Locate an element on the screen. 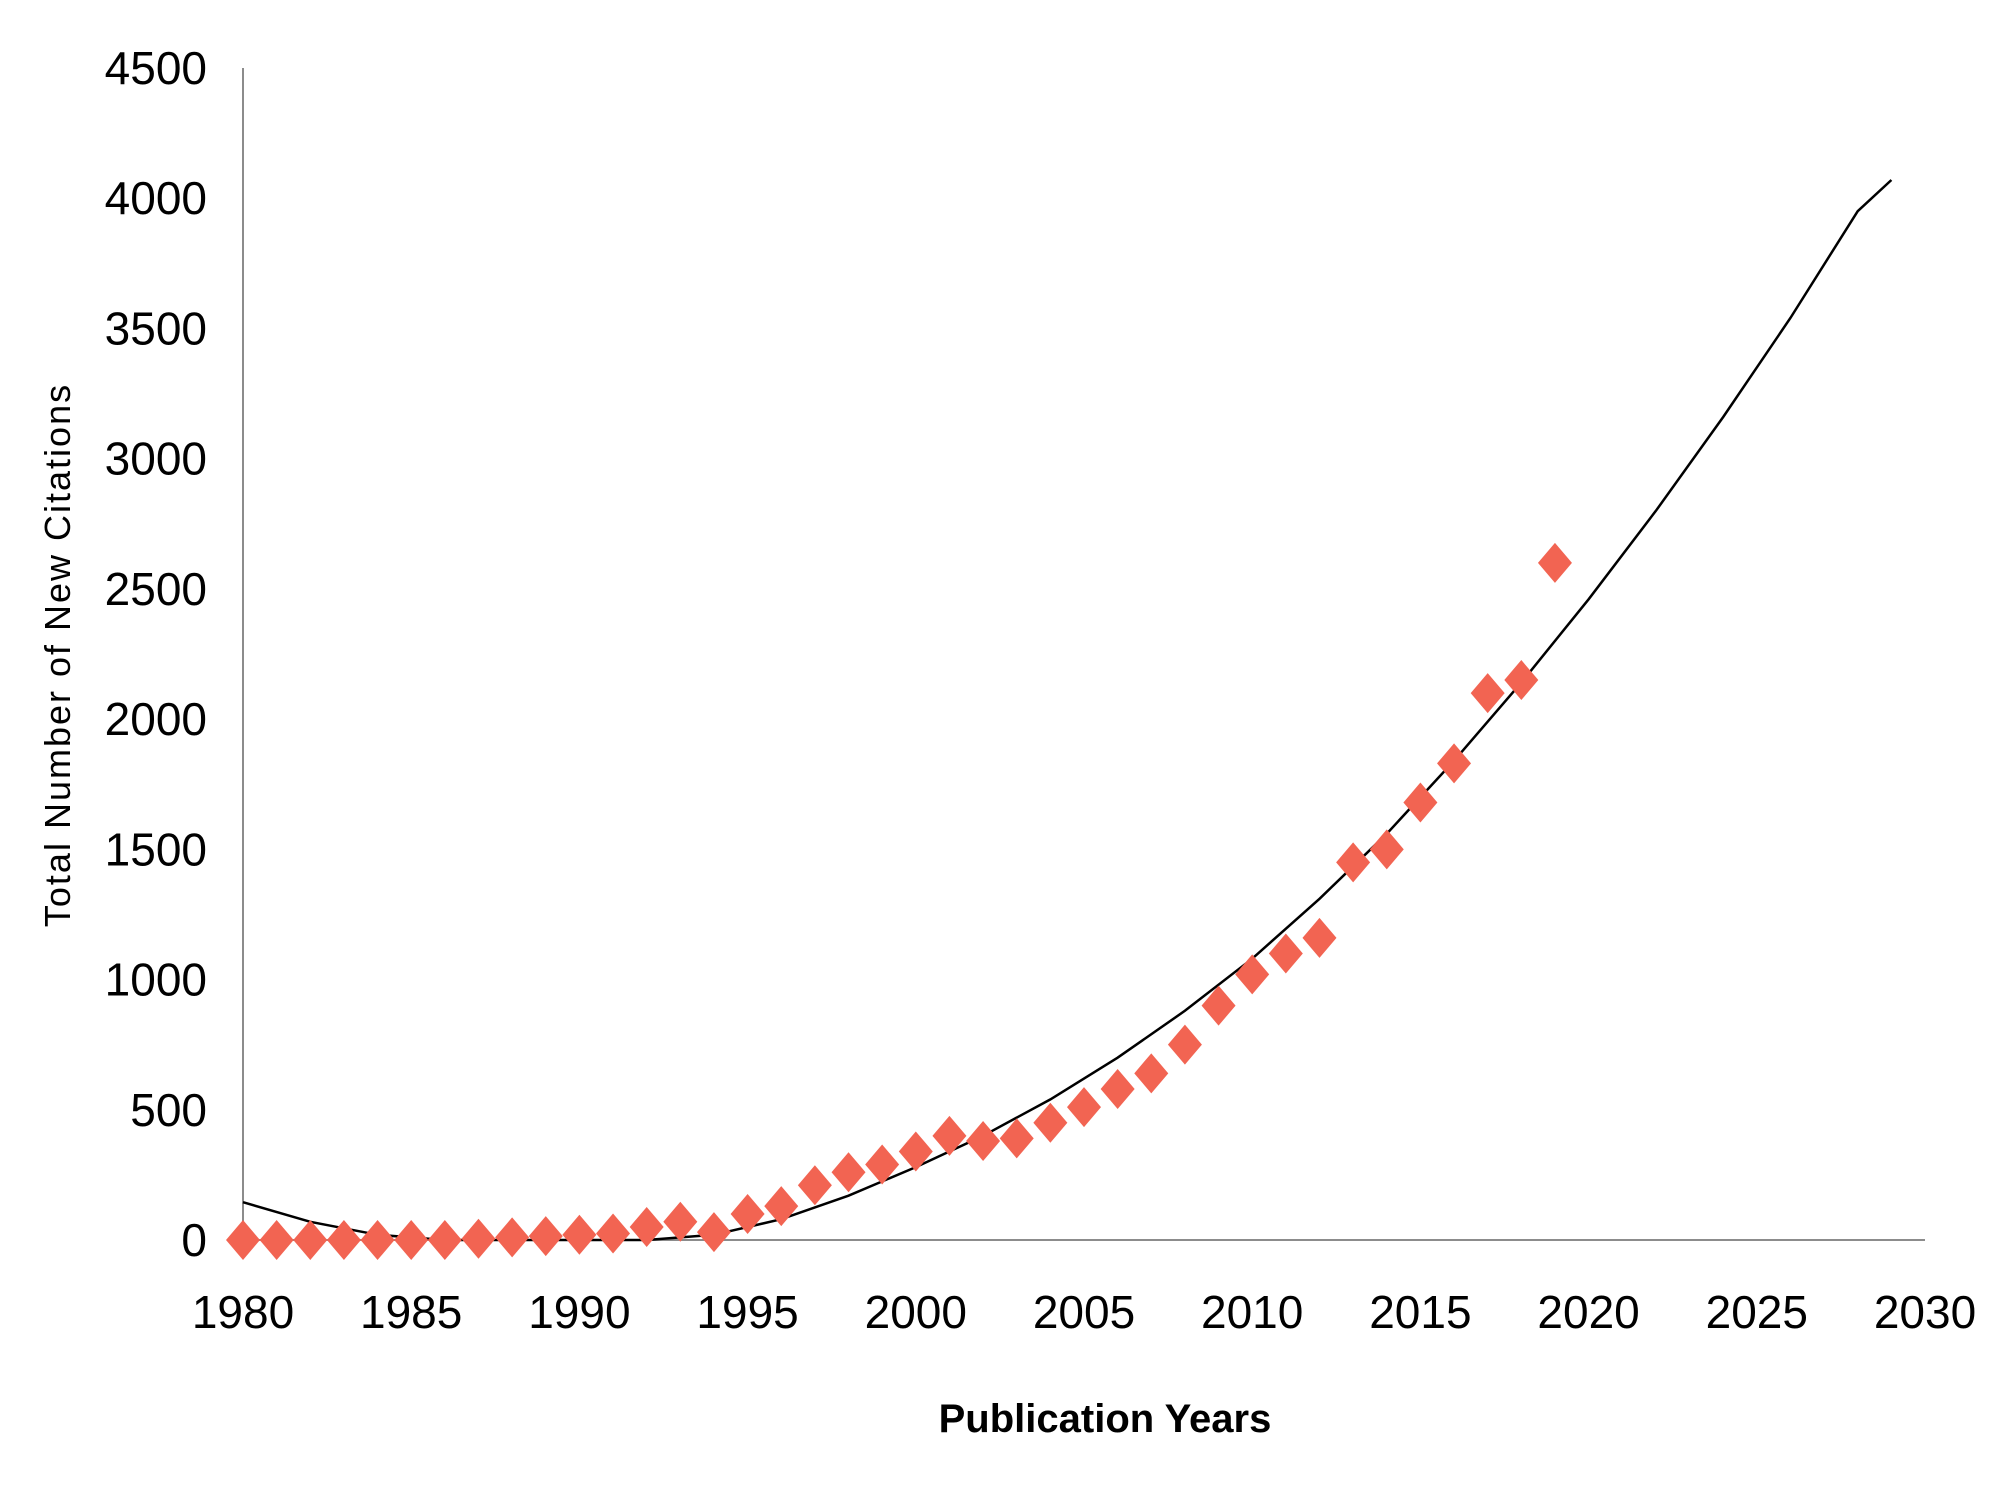 This screenshot has height=1505, width=2000. x-tick-label: 1985 is located at coordinates (411, 1312).